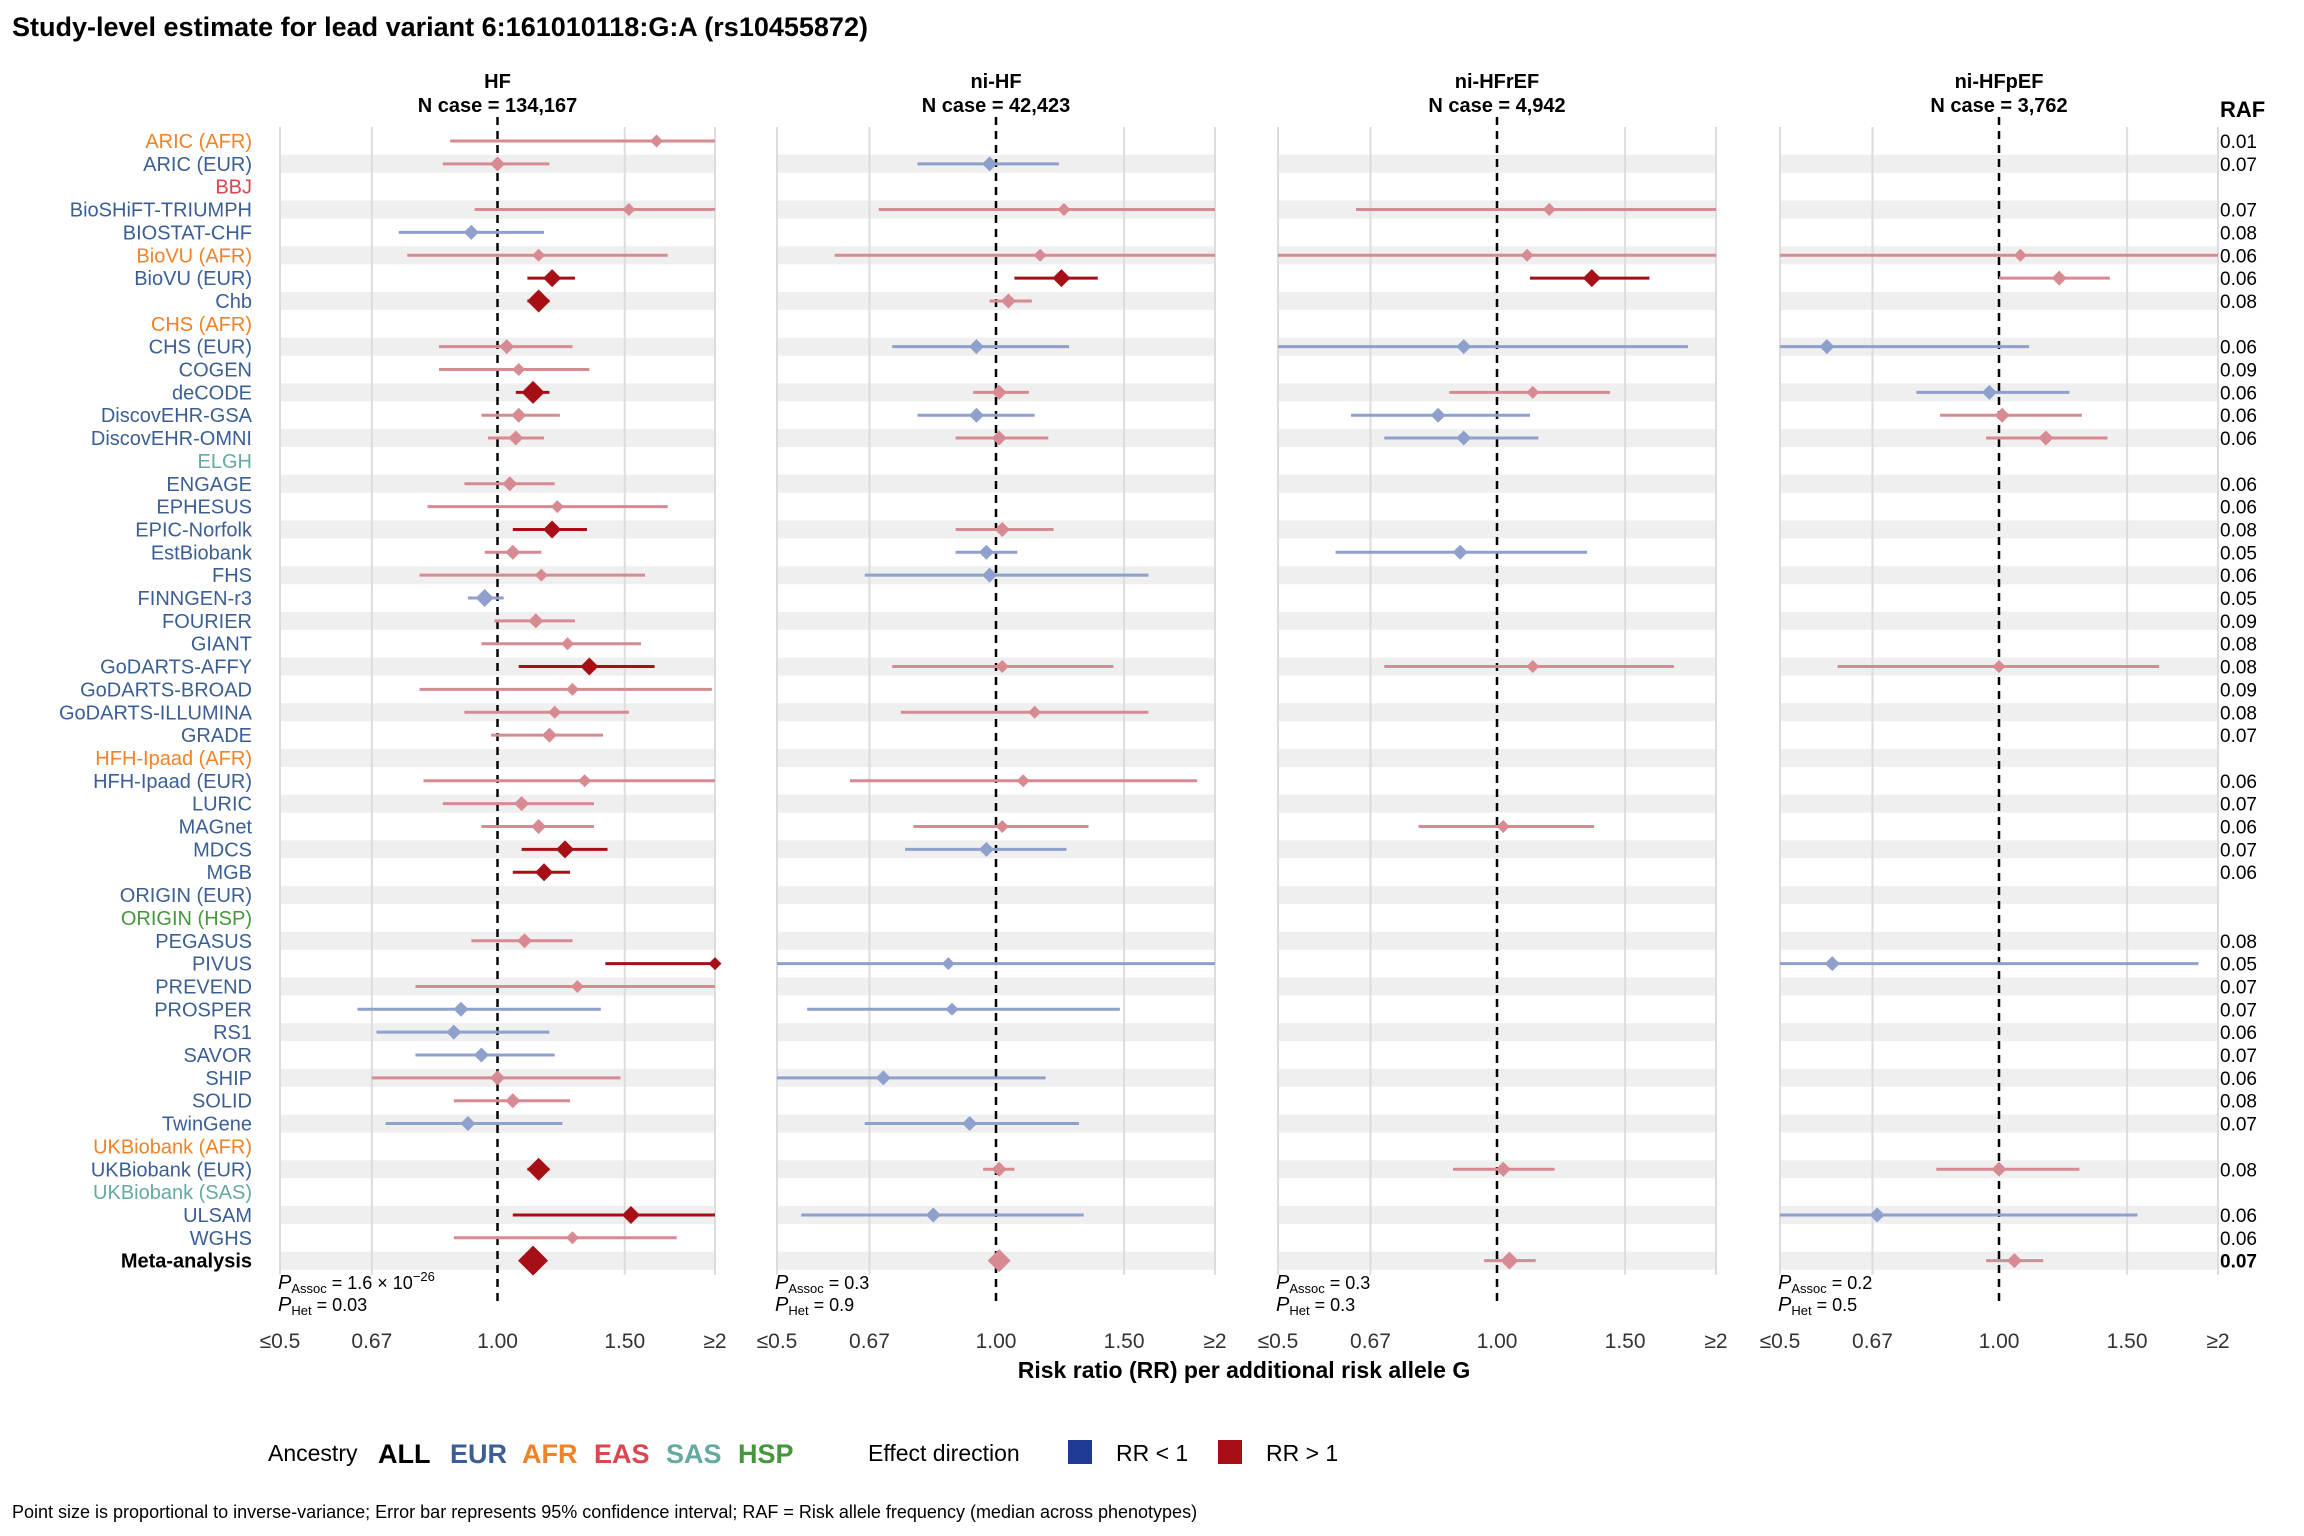 The image size is (2304, 1536). What do you see at coordinates (518, 804) in the screenshot?
I see `estimate-luric` at bounding box center [518, 804].